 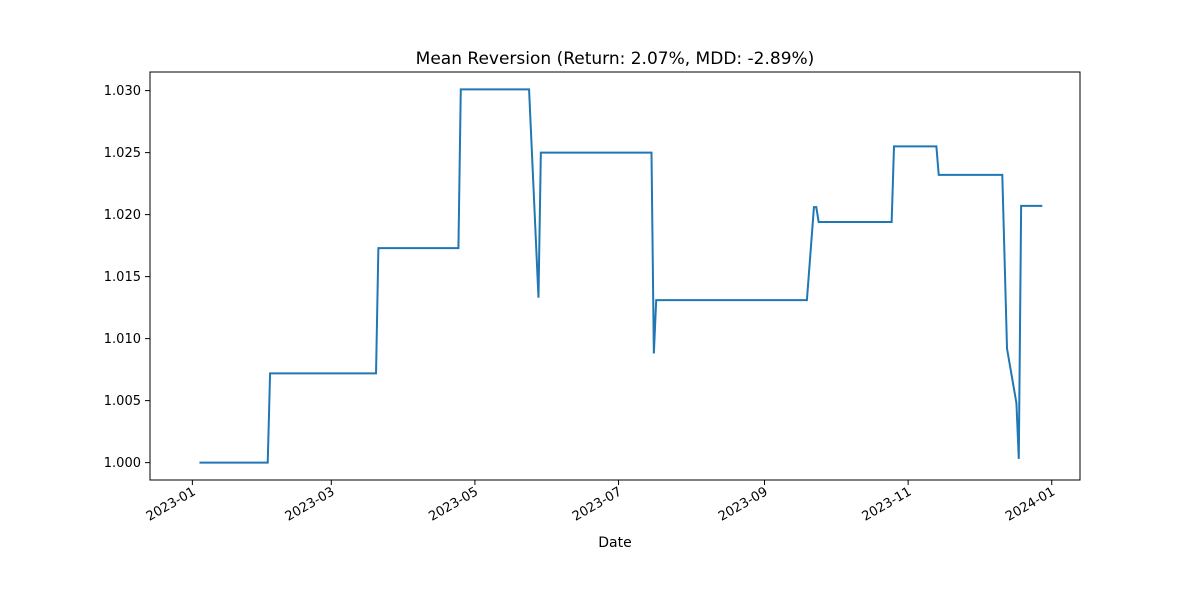 What do you see at coordinates (887, 504) in the screenshot?
I see `x-tick-label: 2023-11` at bounding box center [887, 504].